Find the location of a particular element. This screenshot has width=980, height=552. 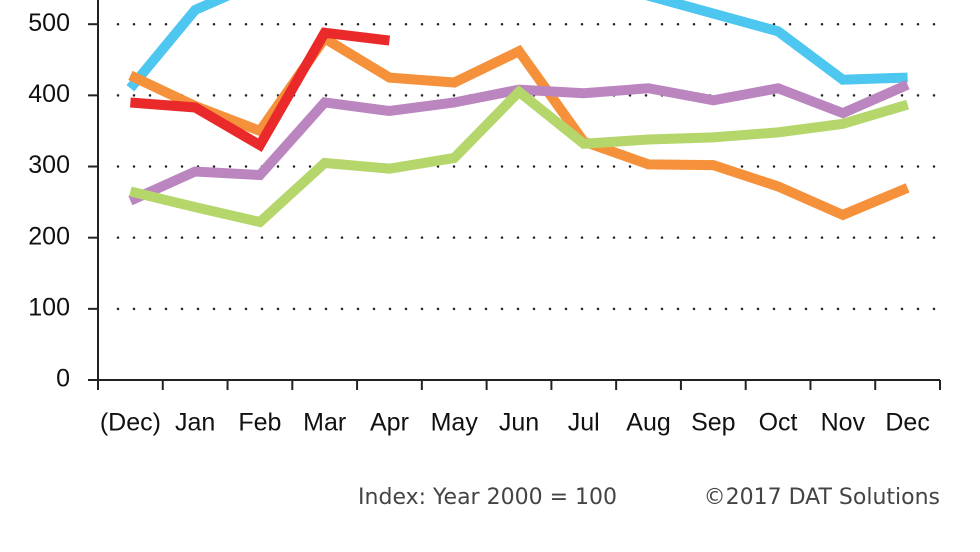

y-tick-label: 0 is located at coordinates (63, 379).